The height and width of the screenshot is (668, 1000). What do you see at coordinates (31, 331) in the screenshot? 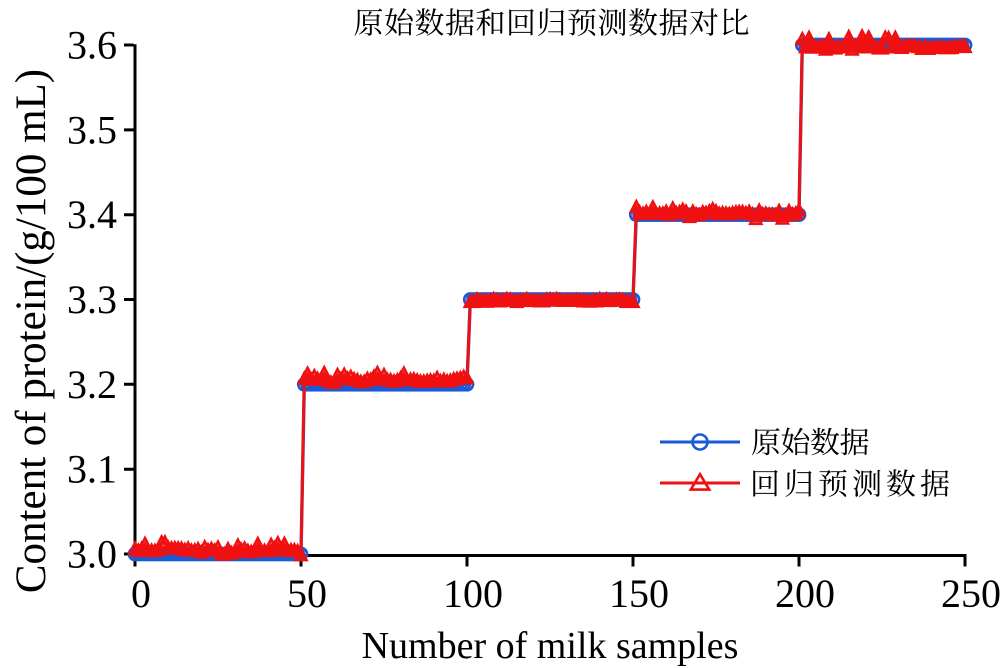
I see `svg-text: Content of protein/(g/100 mL)` at bounding box center [31, 331].